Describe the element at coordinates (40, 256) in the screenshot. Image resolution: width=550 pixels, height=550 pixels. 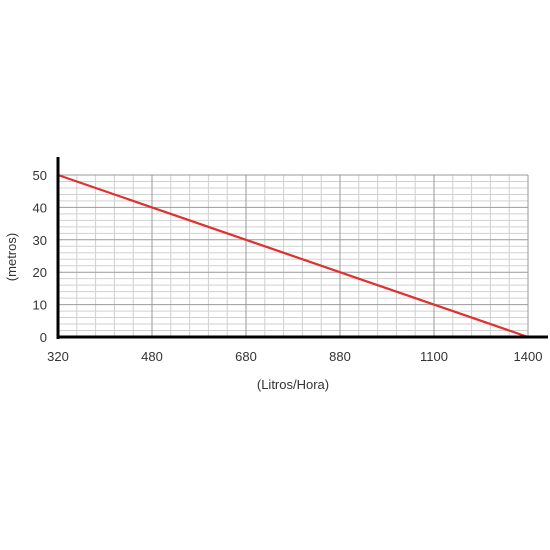
I see `y-tick-labels: 0 10 20 30 40 50` at that location.